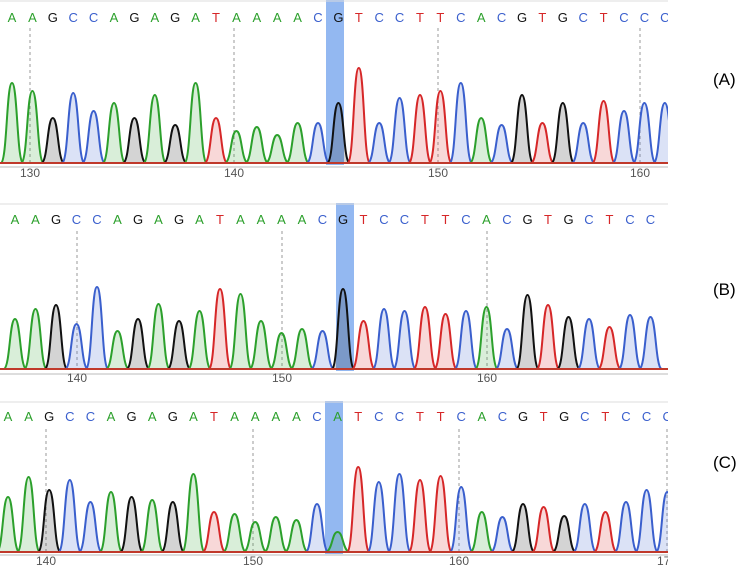  I want to click on tick-label: 150, so click(253, 561).